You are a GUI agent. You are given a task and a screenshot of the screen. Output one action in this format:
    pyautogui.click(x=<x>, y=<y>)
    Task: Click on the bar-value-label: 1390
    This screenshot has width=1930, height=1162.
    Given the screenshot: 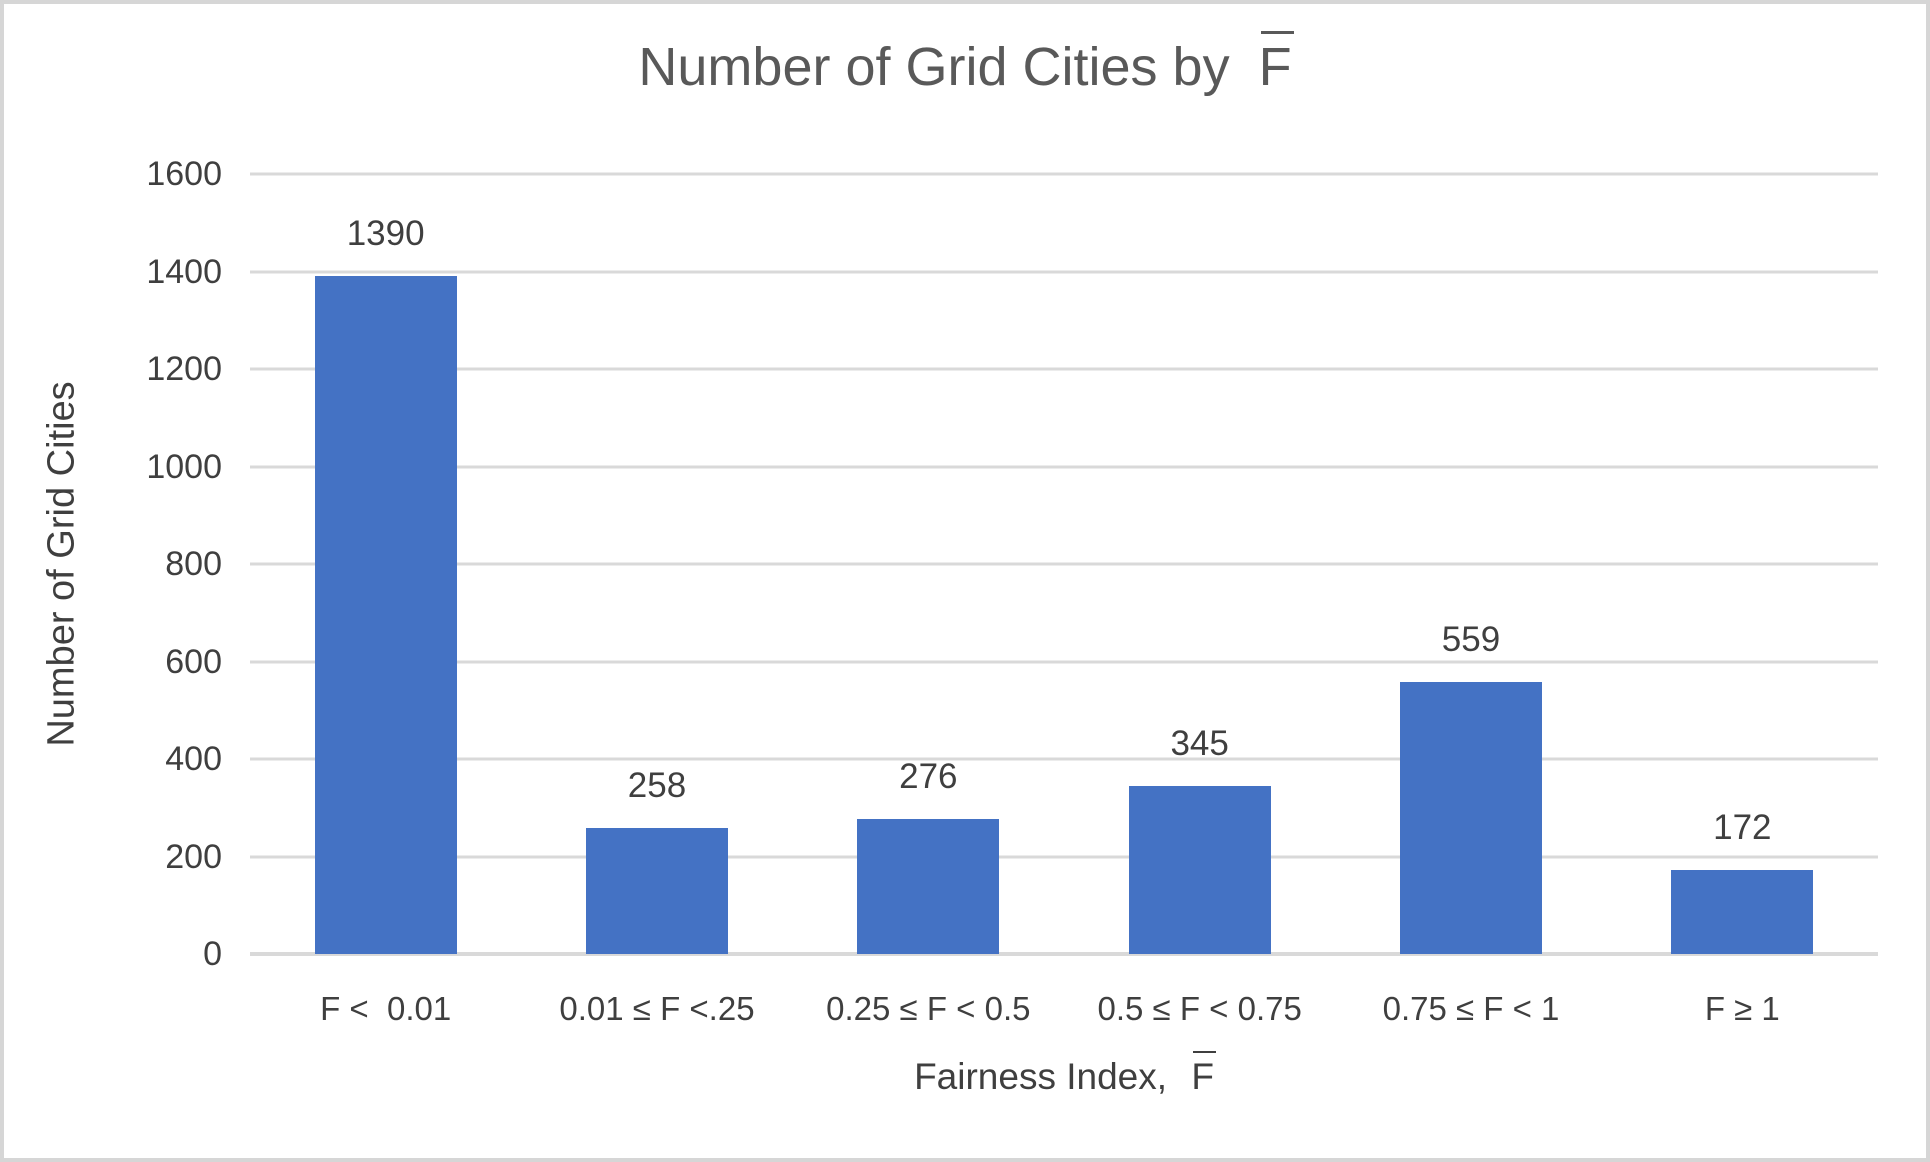 What is the action you would take?
    pyautogui.click(x=385, y=234)
    